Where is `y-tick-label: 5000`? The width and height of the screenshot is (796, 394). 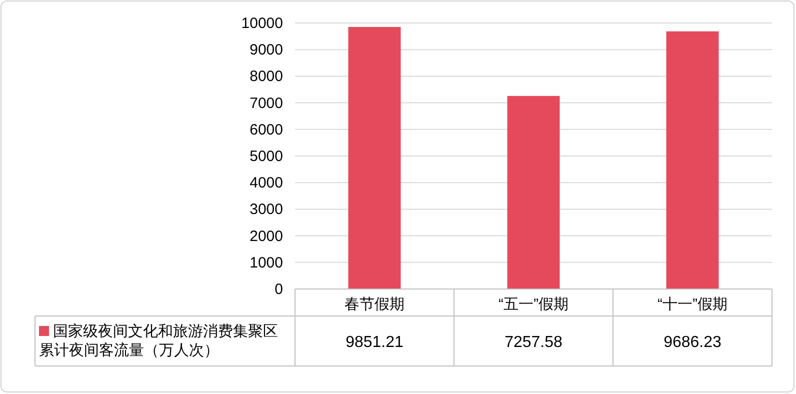
y-tick-label: 5000 is located at coordinates (266, 156).